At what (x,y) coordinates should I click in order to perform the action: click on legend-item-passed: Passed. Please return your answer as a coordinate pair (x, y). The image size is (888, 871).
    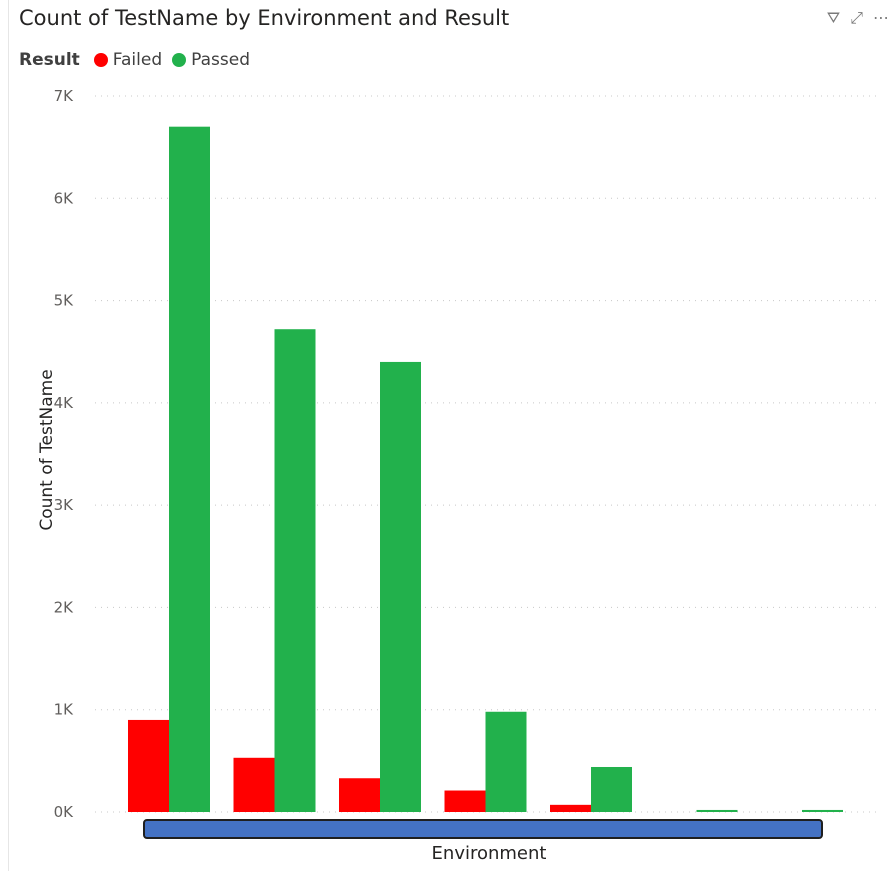
    Looking at the image, I should click on (211, 60).